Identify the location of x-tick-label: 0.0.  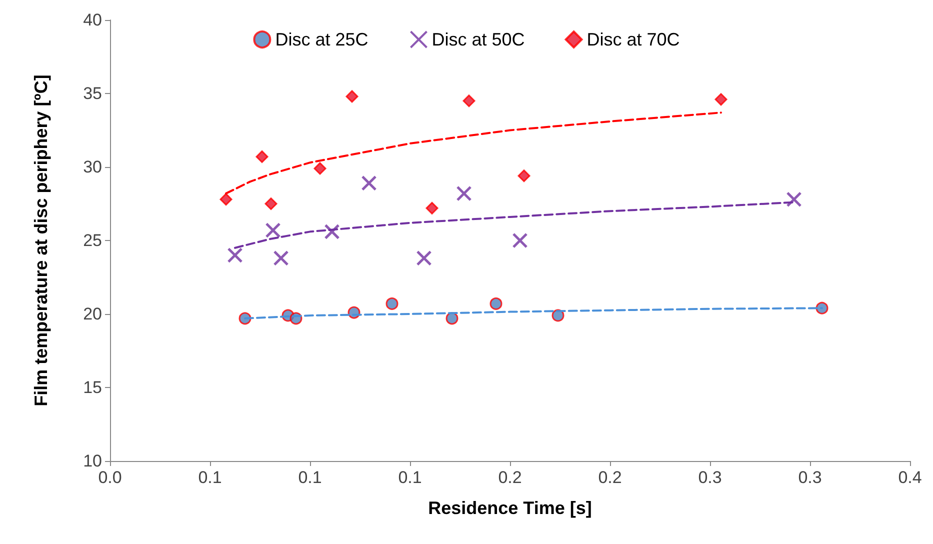
(110, 477).